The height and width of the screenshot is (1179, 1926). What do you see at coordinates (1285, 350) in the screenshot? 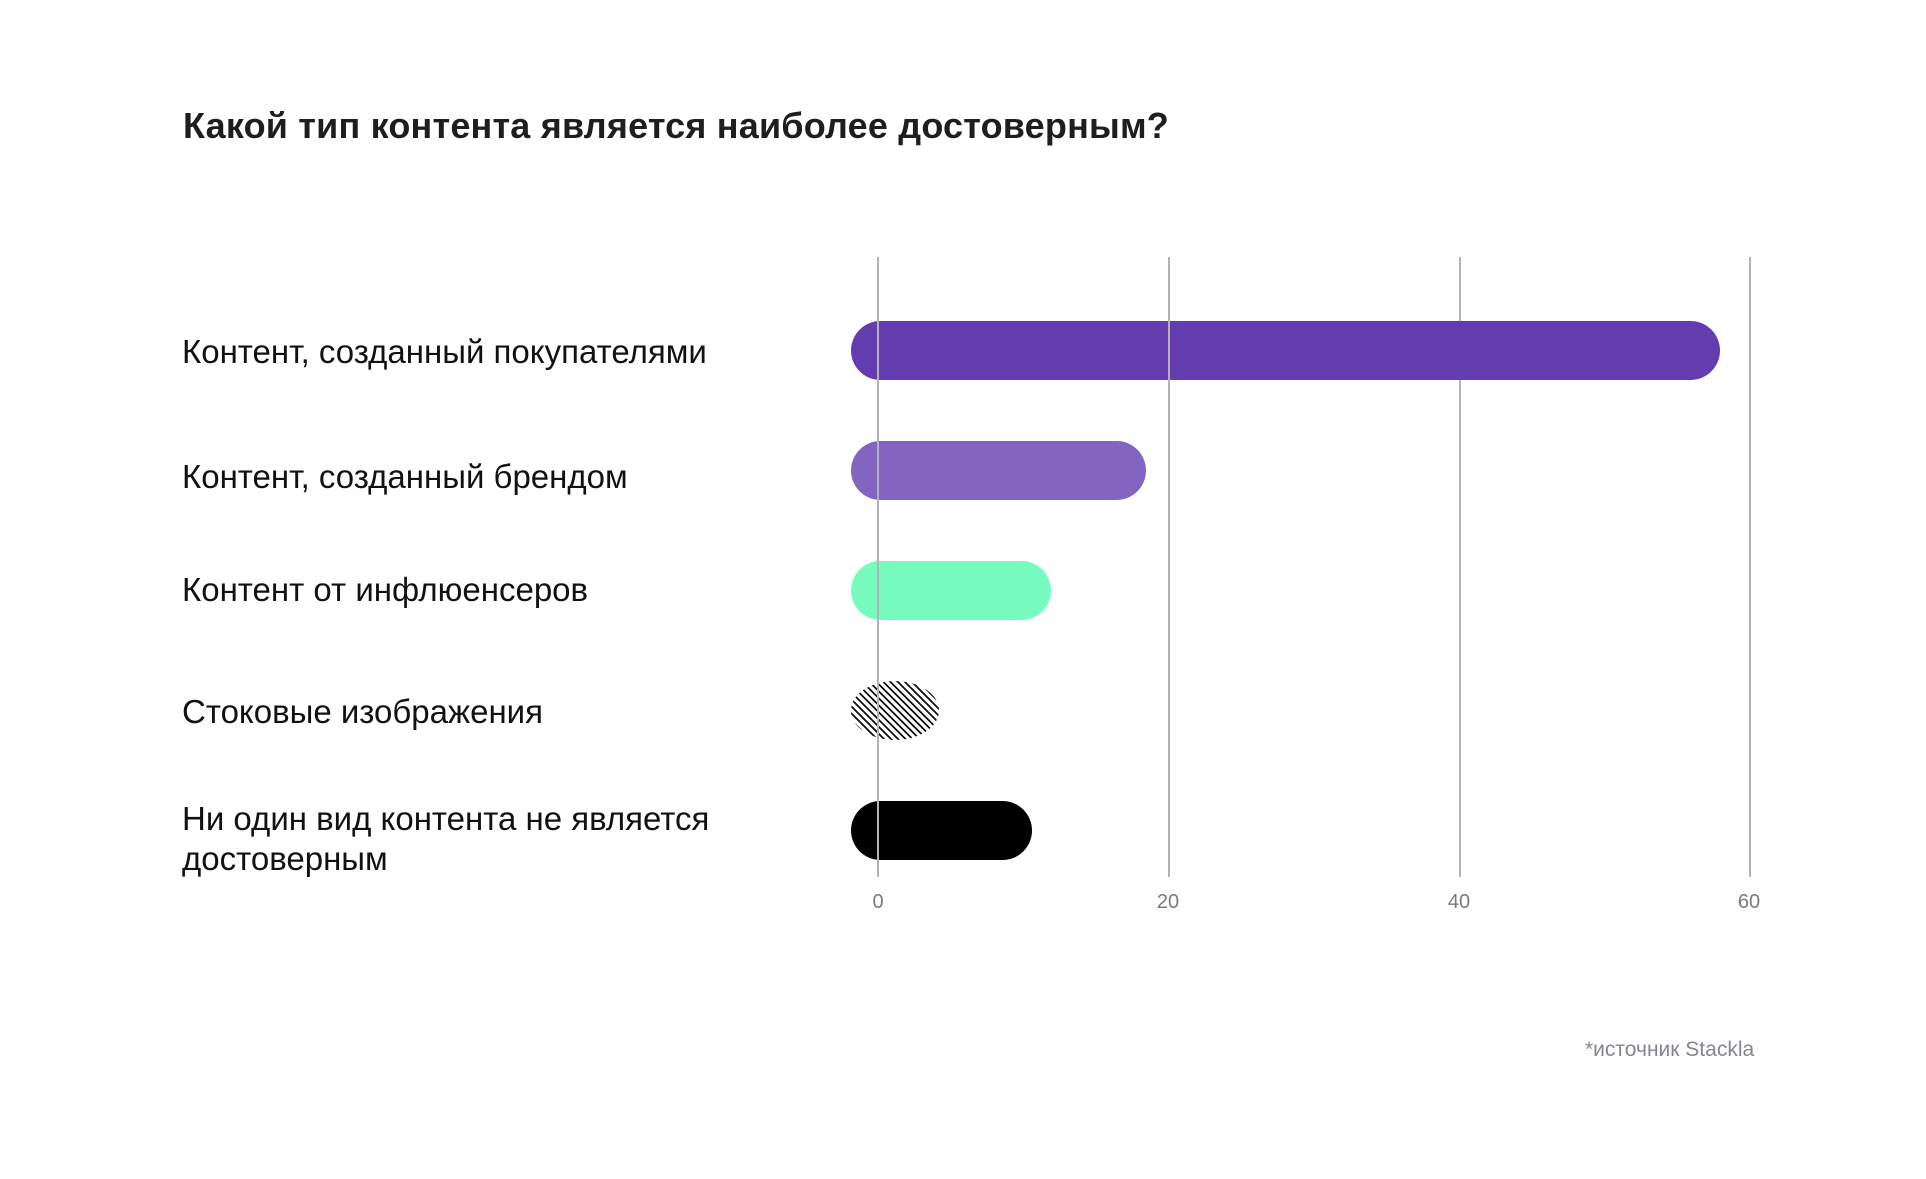
I see `bar-customer-content` at bounding box center [1285, 350].